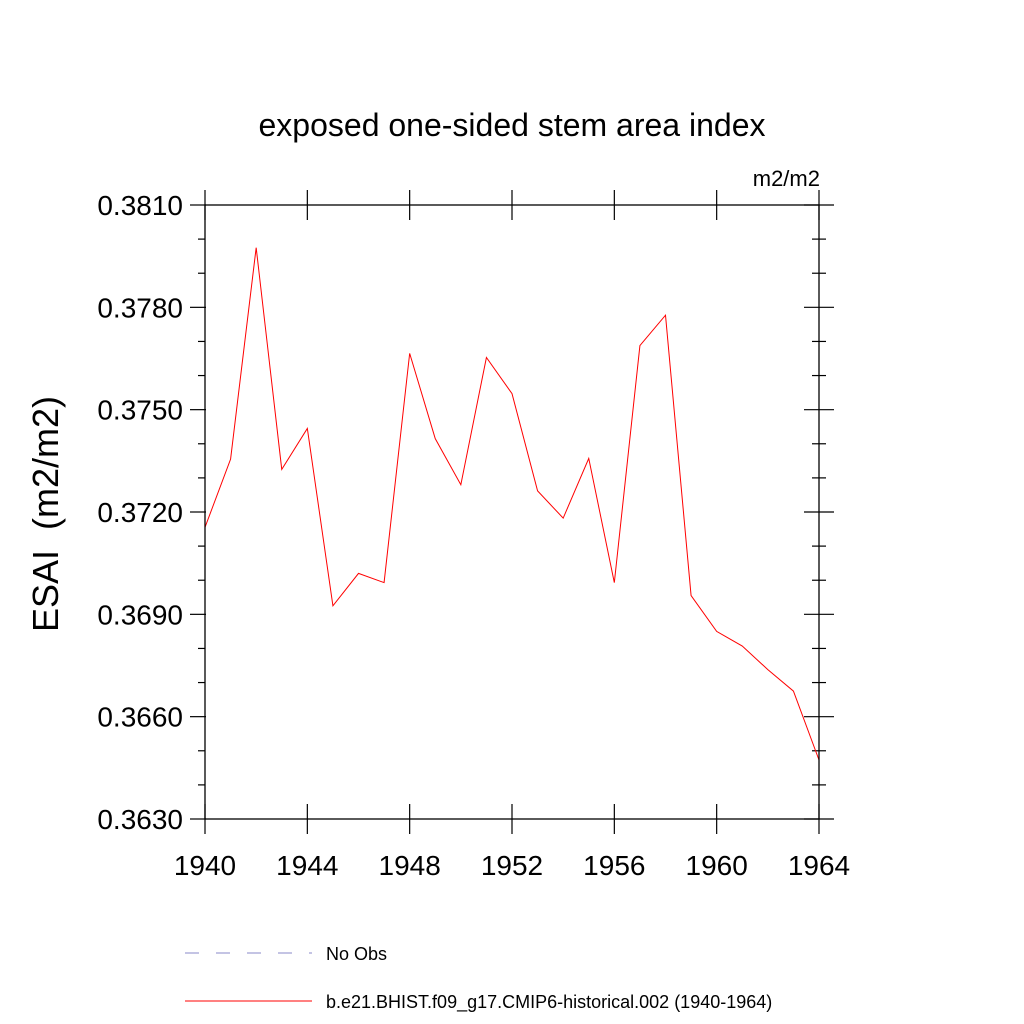  Describe the element at coordinates (140, 410) in the screenshot. I see `y-tick-label: 0.3750` at that location.